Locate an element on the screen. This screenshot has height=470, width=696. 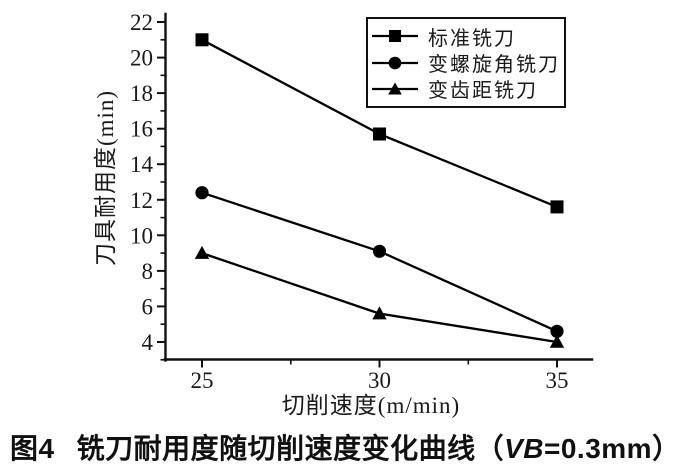
x-tick-label: 35 is located at coordinates (557, 380).